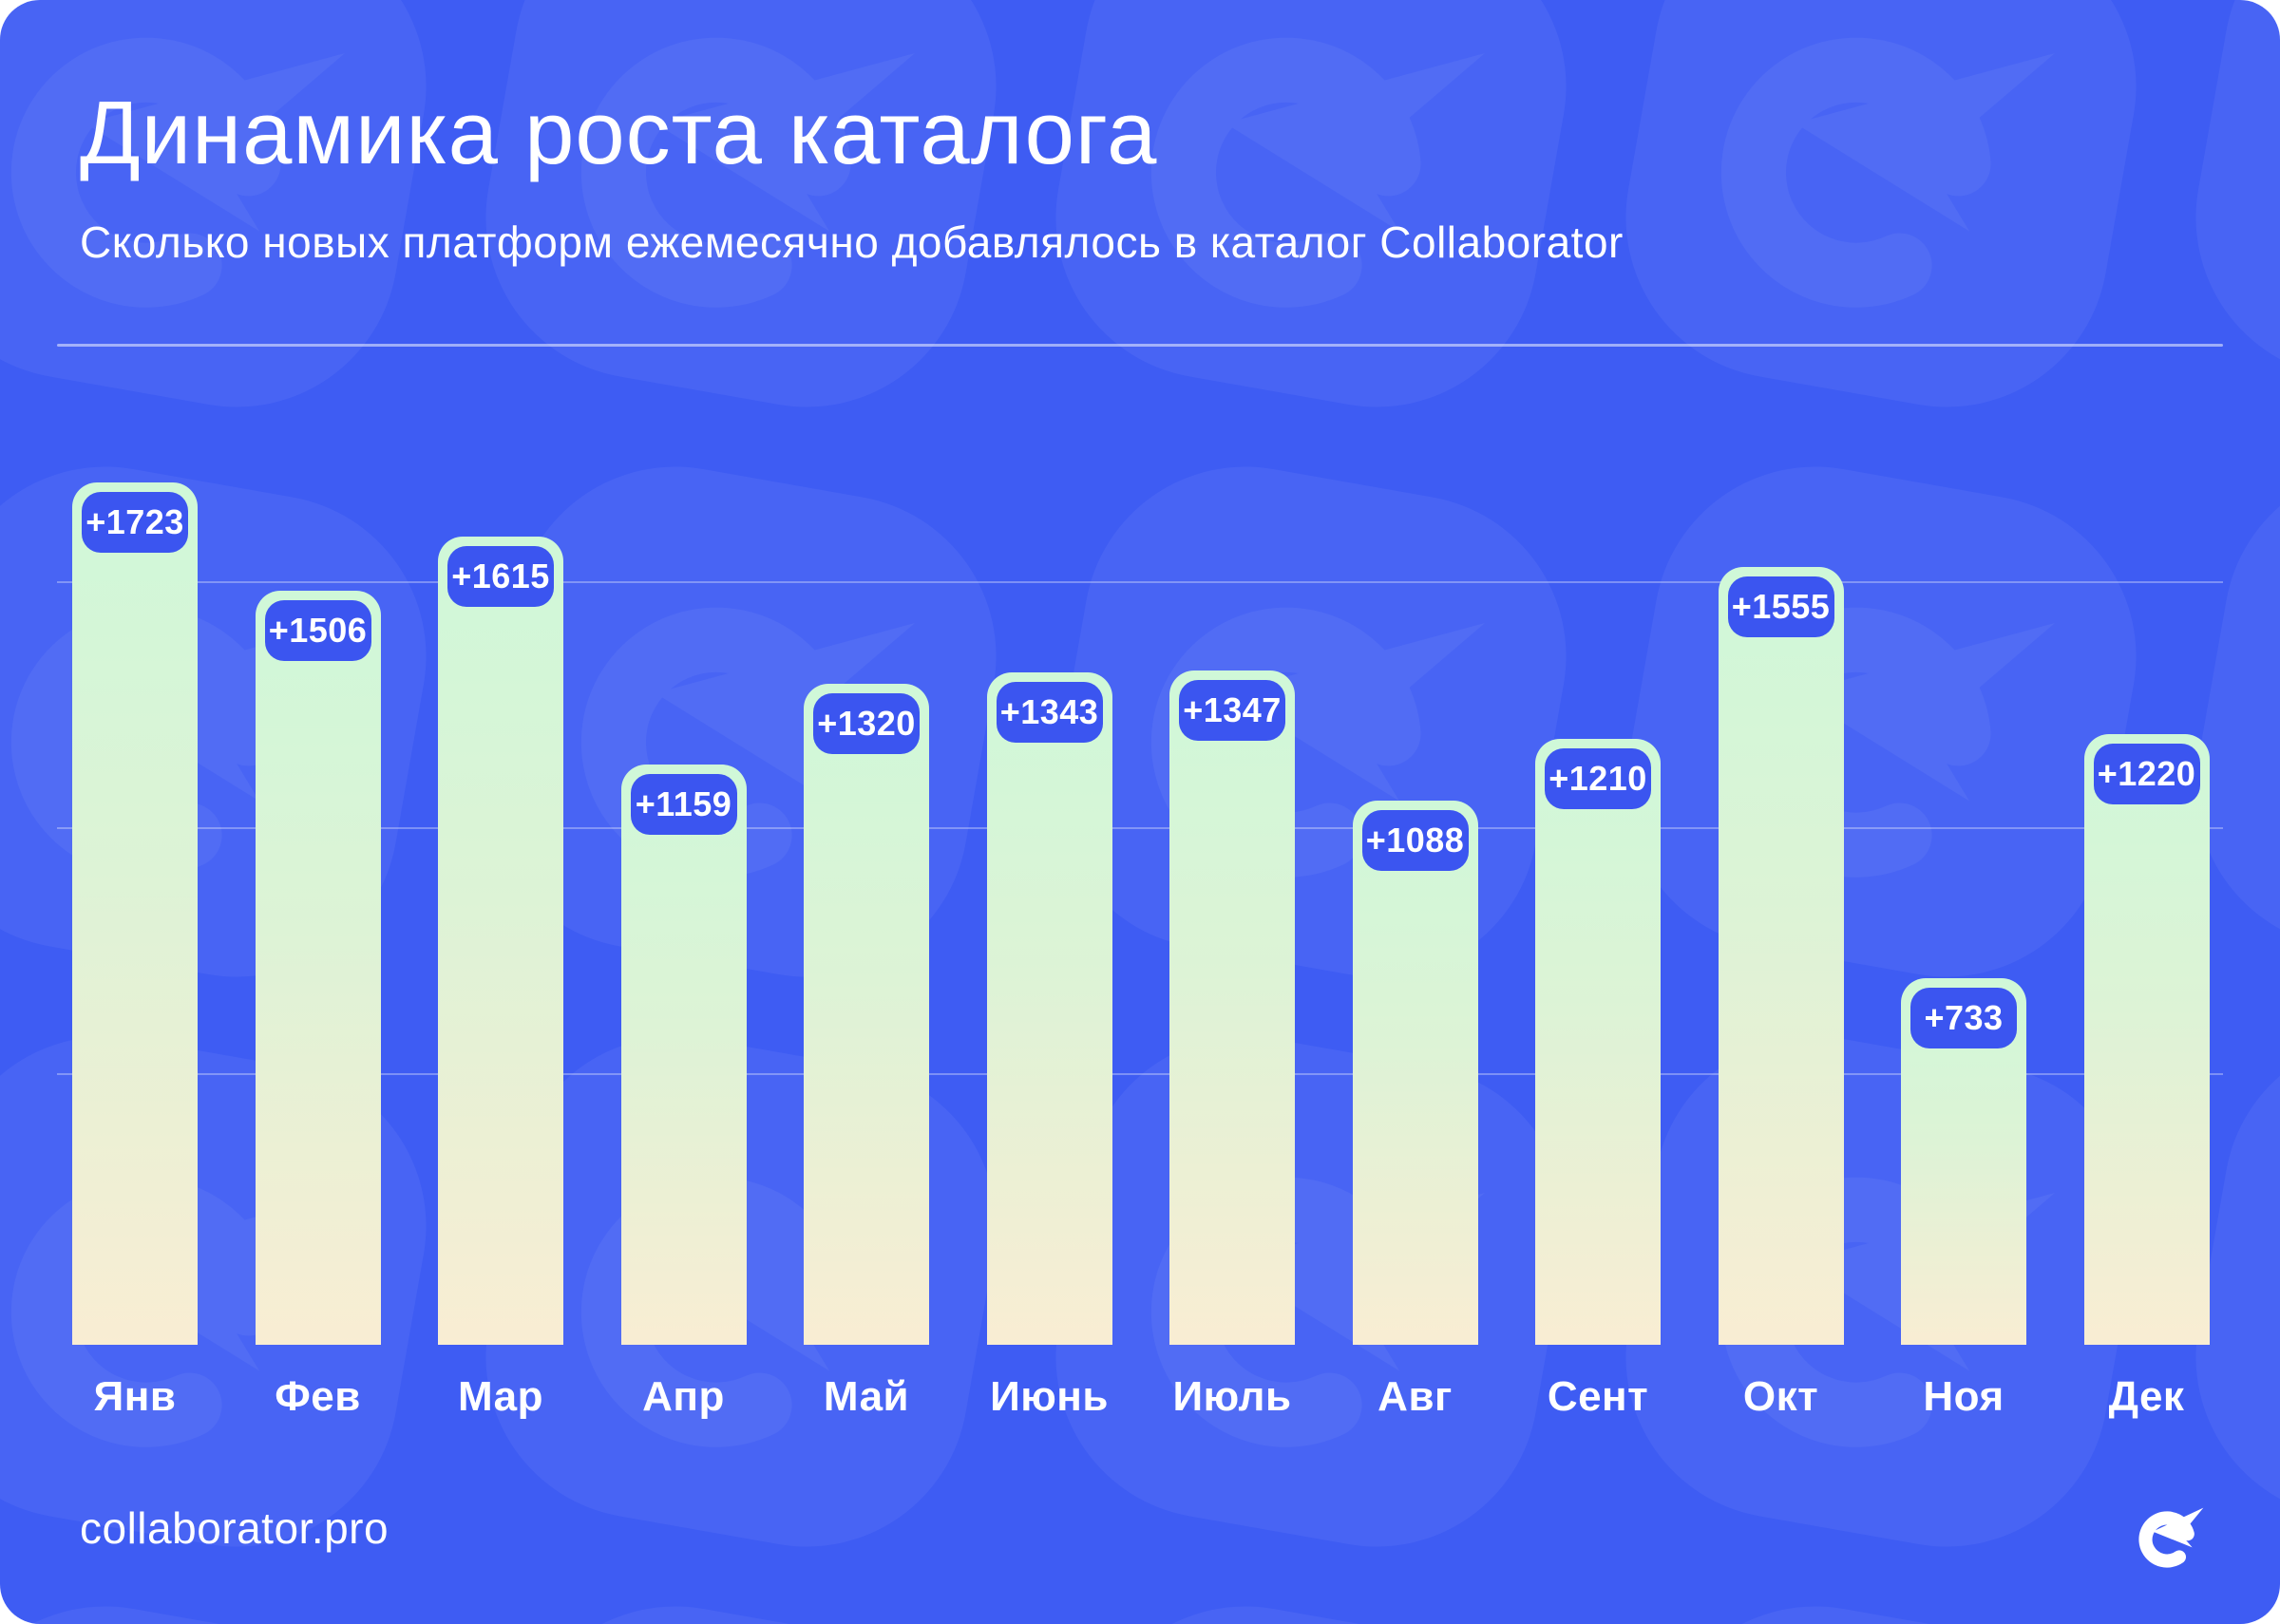 The width and height of the screenshot is (2280, 1624). I want to click on header-divider, so click(1140, 345).